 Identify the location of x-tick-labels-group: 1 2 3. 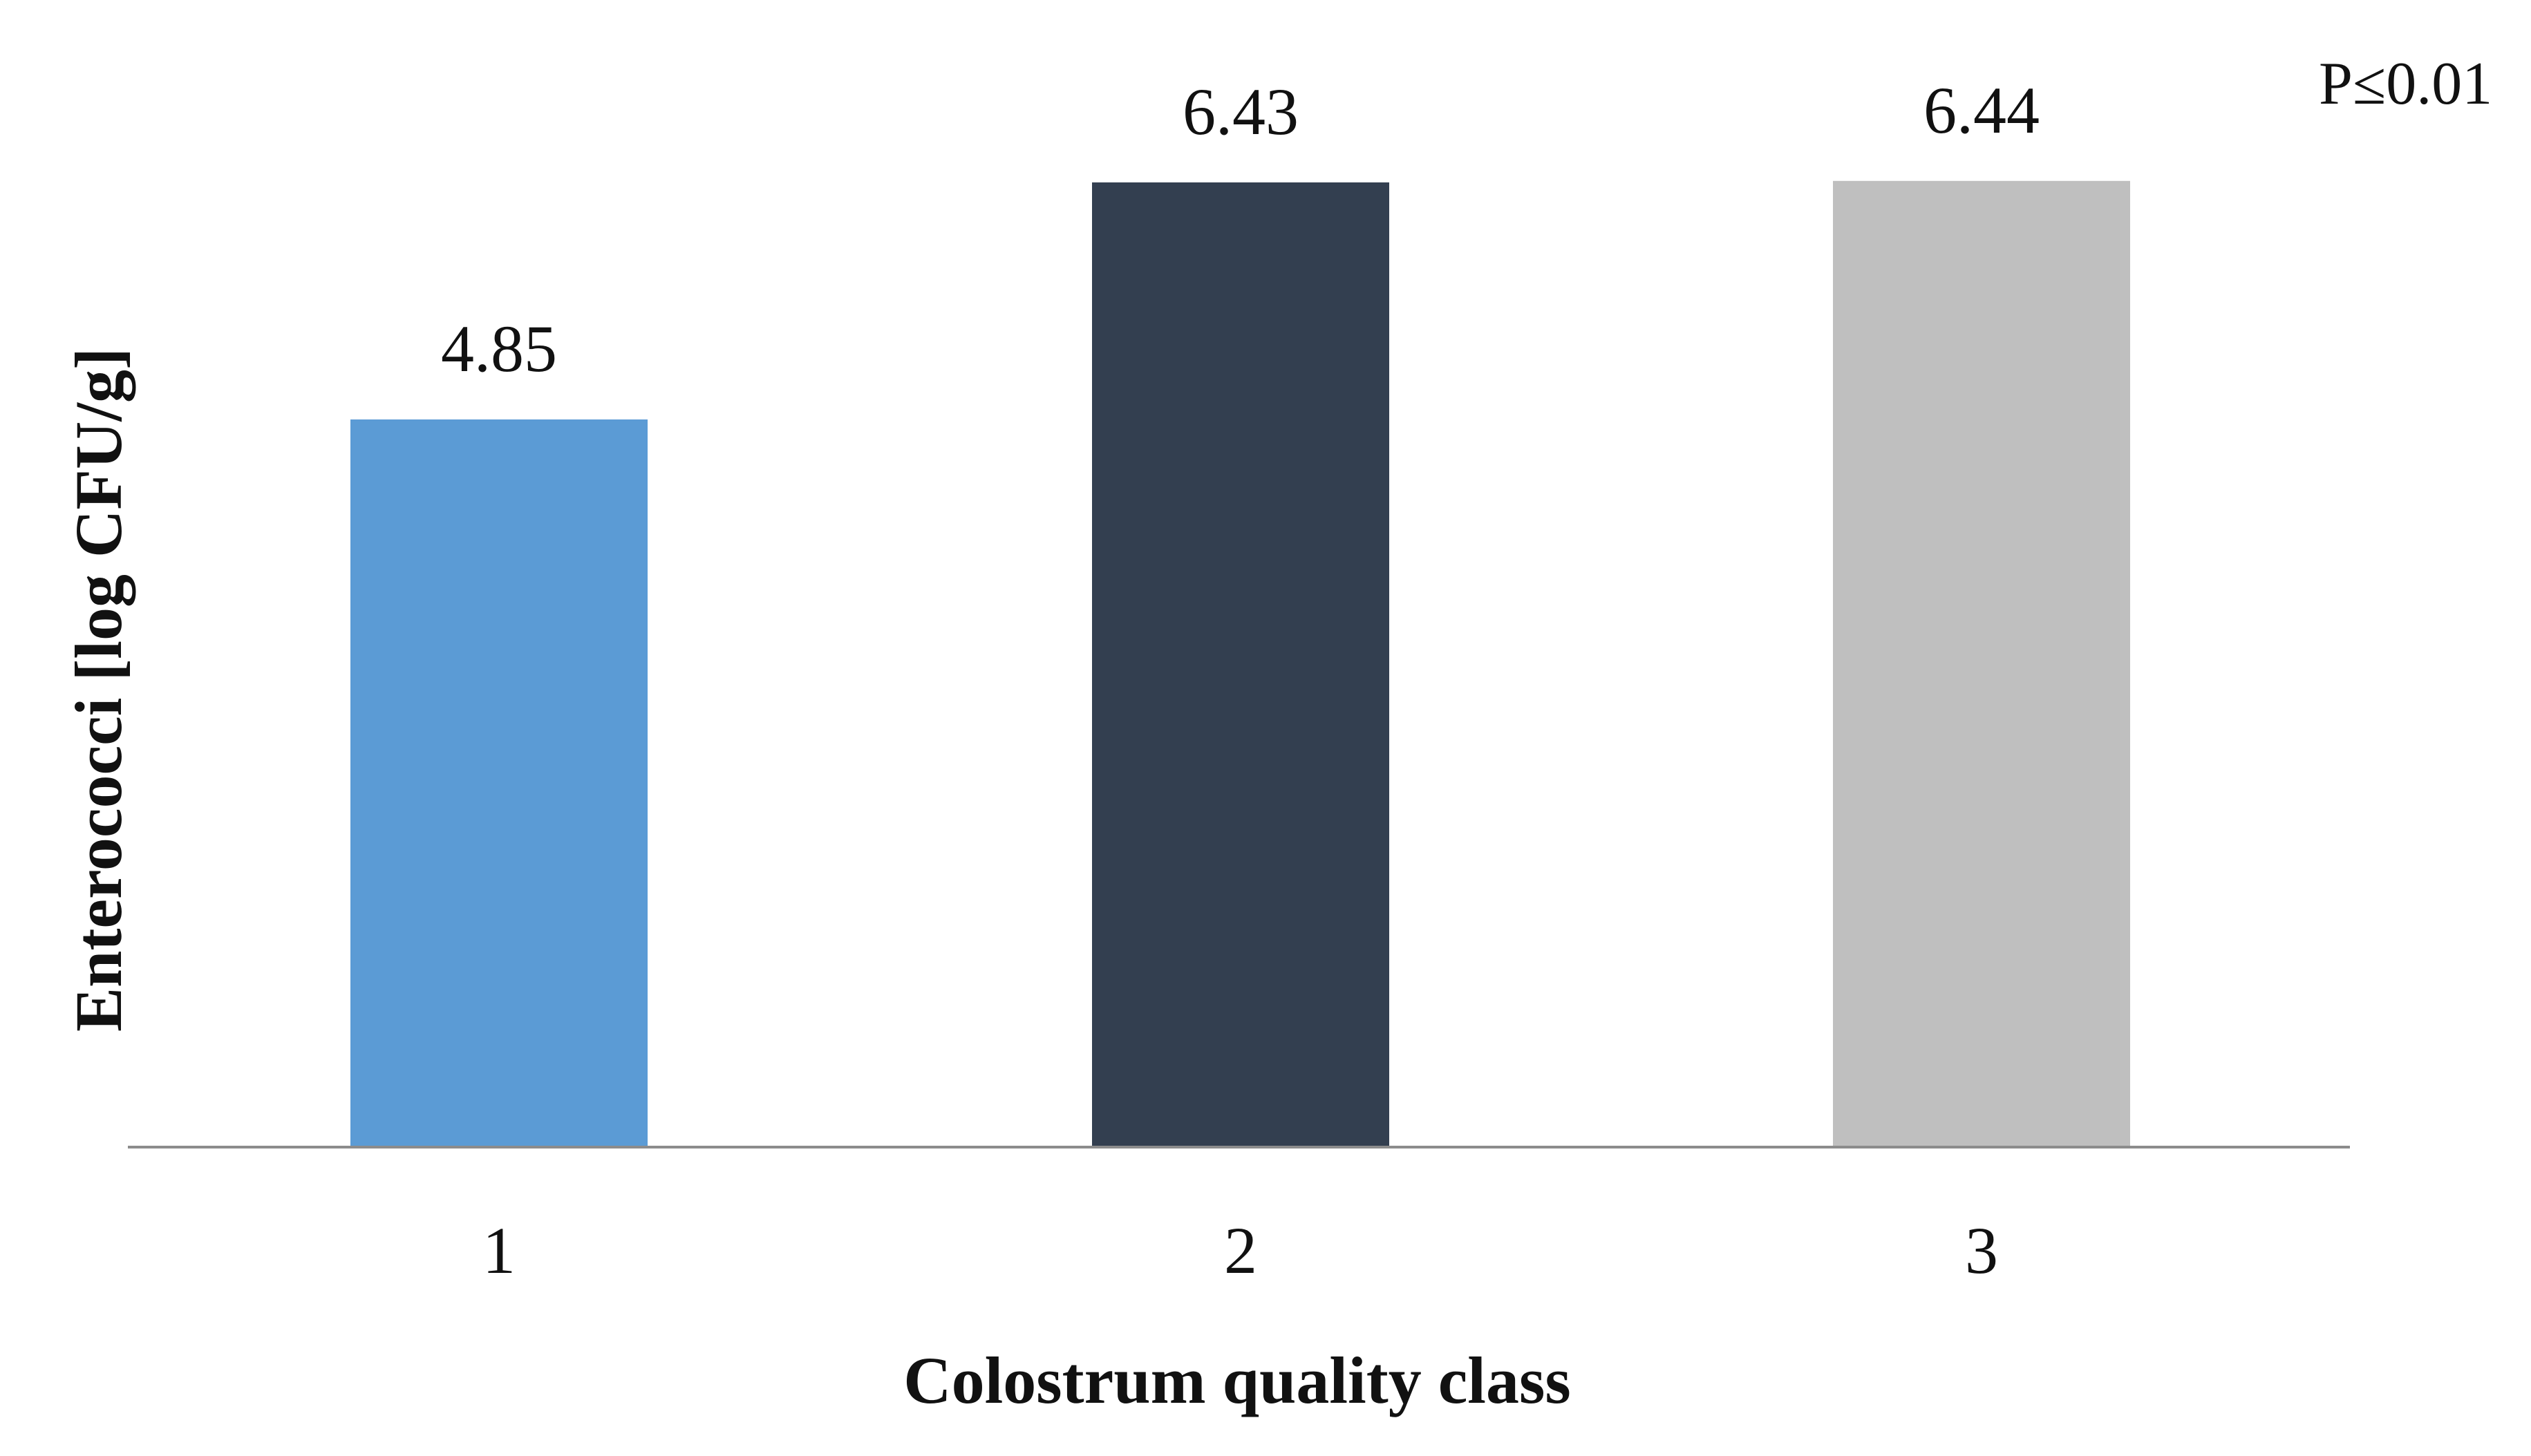
(1240, 1250).